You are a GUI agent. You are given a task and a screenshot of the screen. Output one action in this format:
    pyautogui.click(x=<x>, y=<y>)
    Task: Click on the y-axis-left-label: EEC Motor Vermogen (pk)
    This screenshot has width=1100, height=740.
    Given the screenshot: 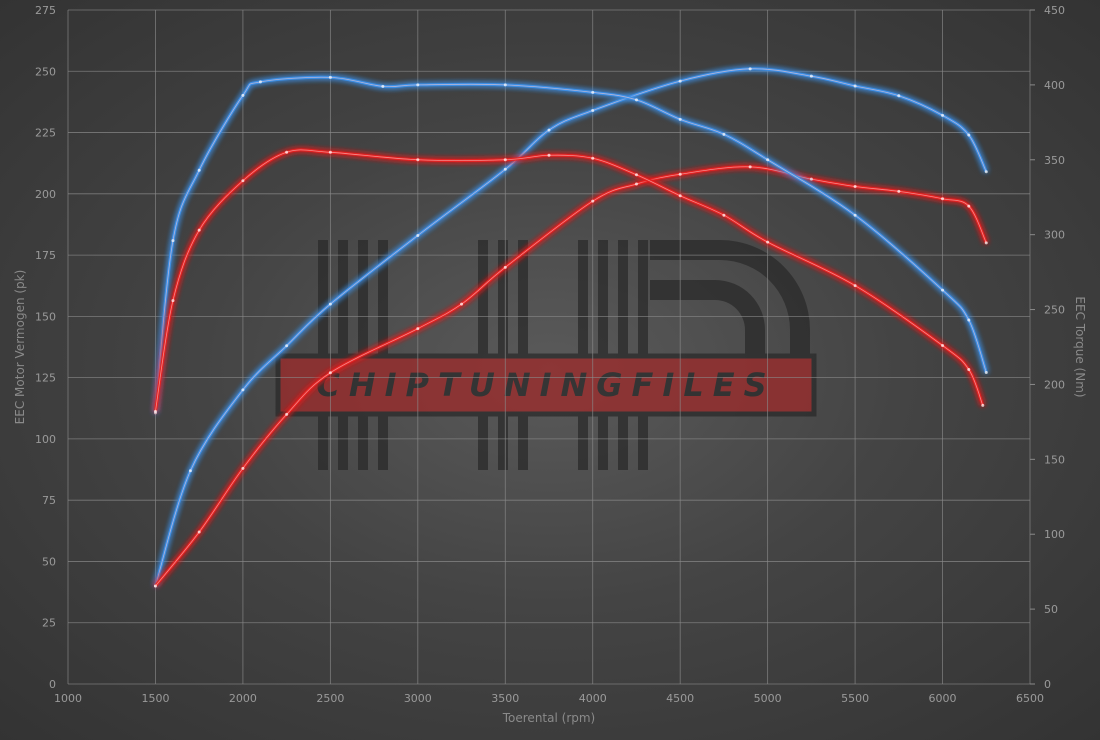 What is the action you would take?
    pyautogui.click(x=20, y=347)
    